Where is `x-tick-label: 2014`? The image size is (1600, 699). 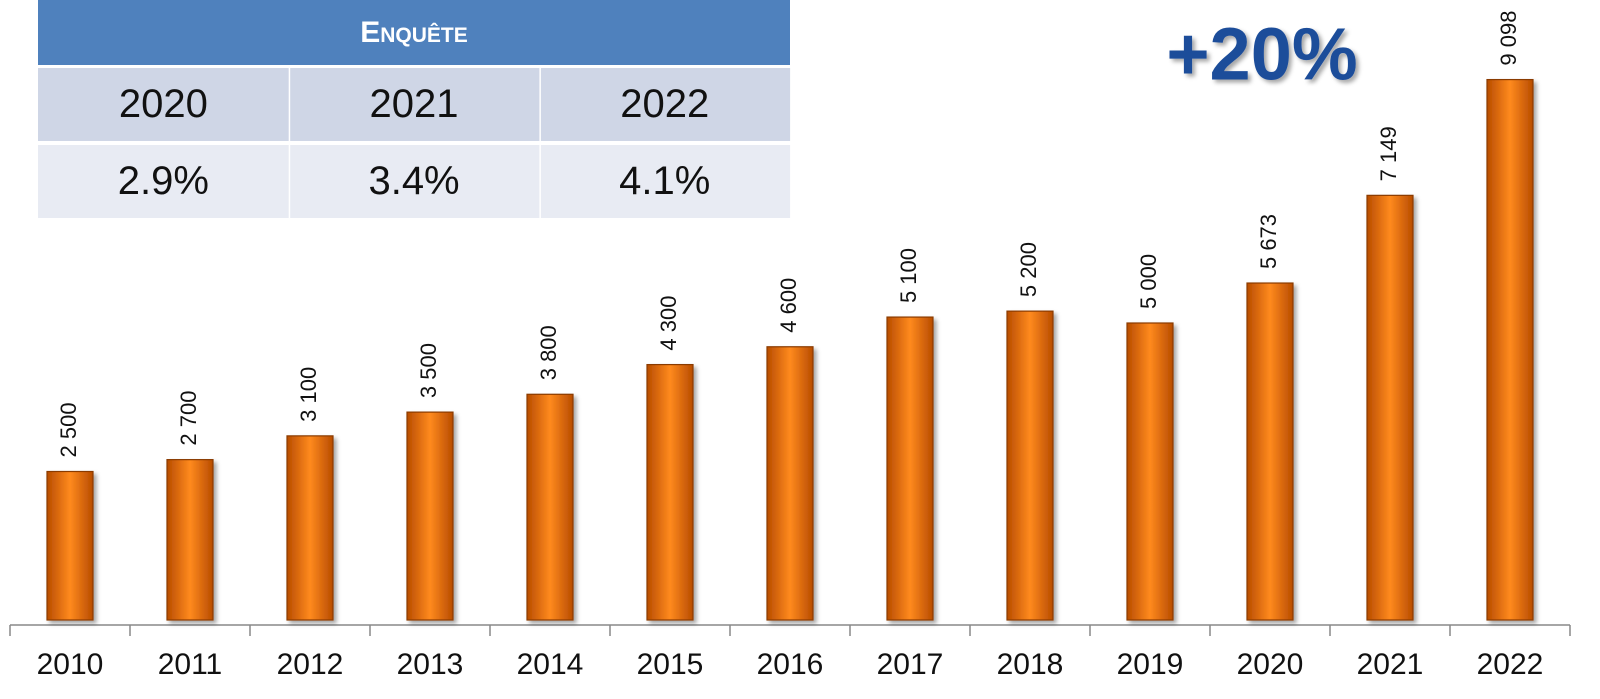 x-tick-label: 2014 is located at coordinates (550, 664).